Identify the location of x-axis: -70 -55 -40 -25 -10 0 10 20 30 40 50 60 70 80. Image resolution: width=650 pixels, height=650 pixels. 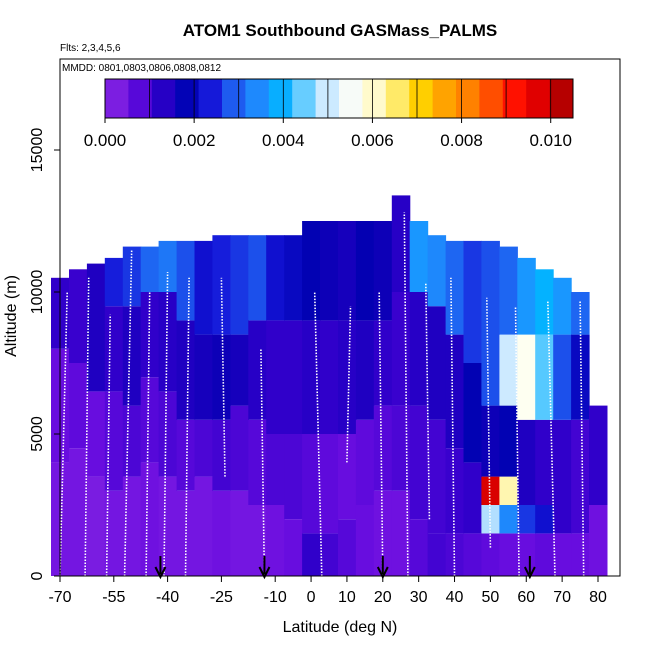
(334, 590).